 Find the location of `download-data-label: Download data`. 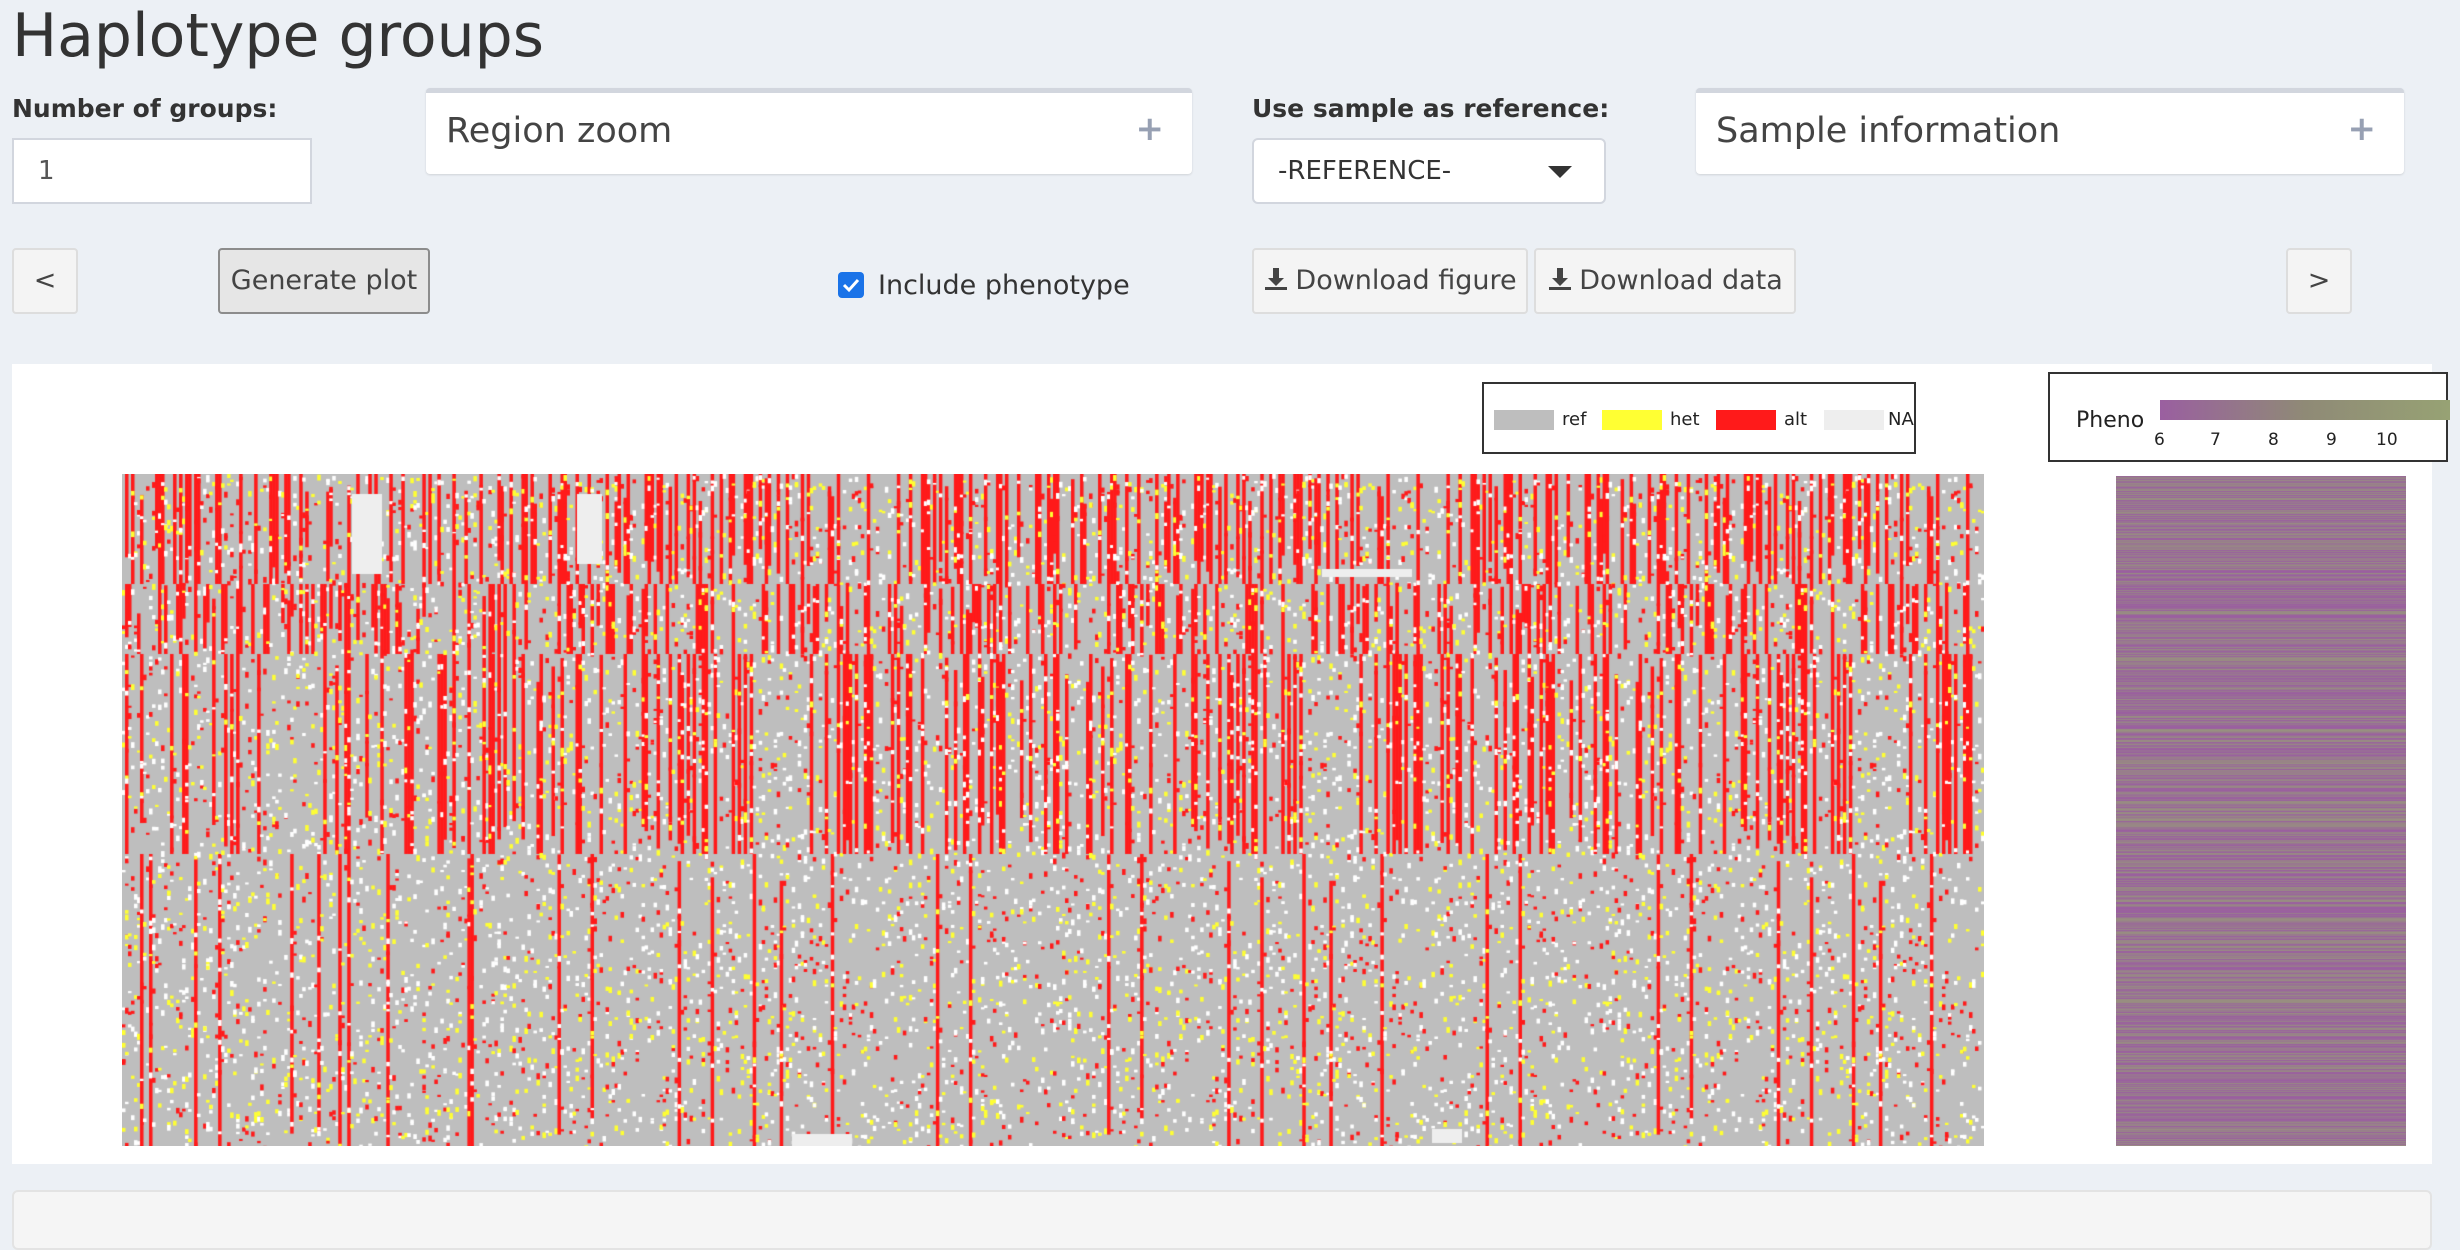

download-data-label: Download data is located at coordinates (1681, 280).